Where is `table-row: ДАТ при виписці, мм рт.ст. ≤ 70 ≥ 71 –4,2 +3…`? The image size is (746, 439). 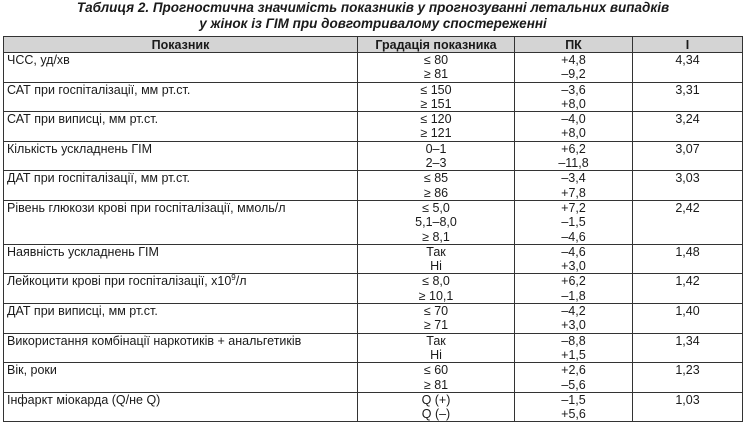
table-row: ДАТ при виписці, мм рт.ст. ≤ 70 ≥ 71 –4,2 +3… is located at coordinates (373, 318).